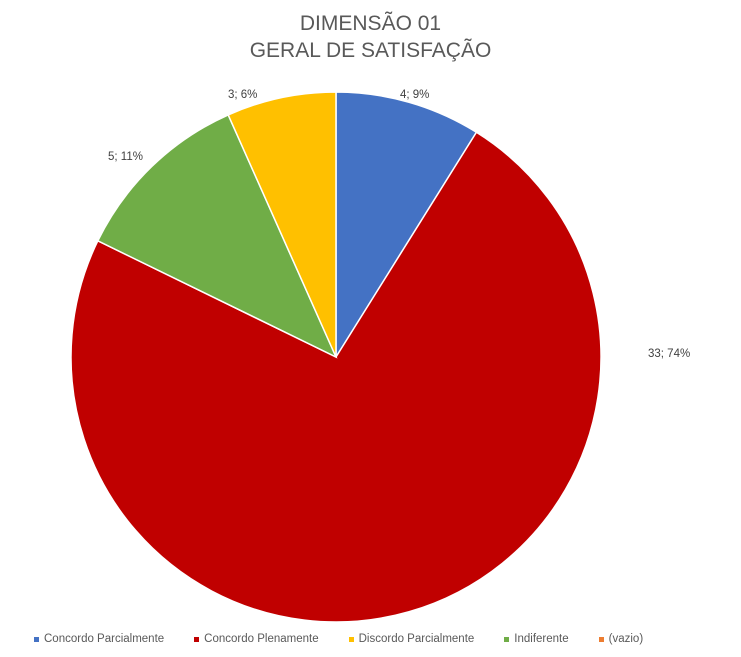 Image resolution: width=741 pixels, height=657 pixels. I want to click on data-label-indiferente: 5; 11%, so click(125, 157).